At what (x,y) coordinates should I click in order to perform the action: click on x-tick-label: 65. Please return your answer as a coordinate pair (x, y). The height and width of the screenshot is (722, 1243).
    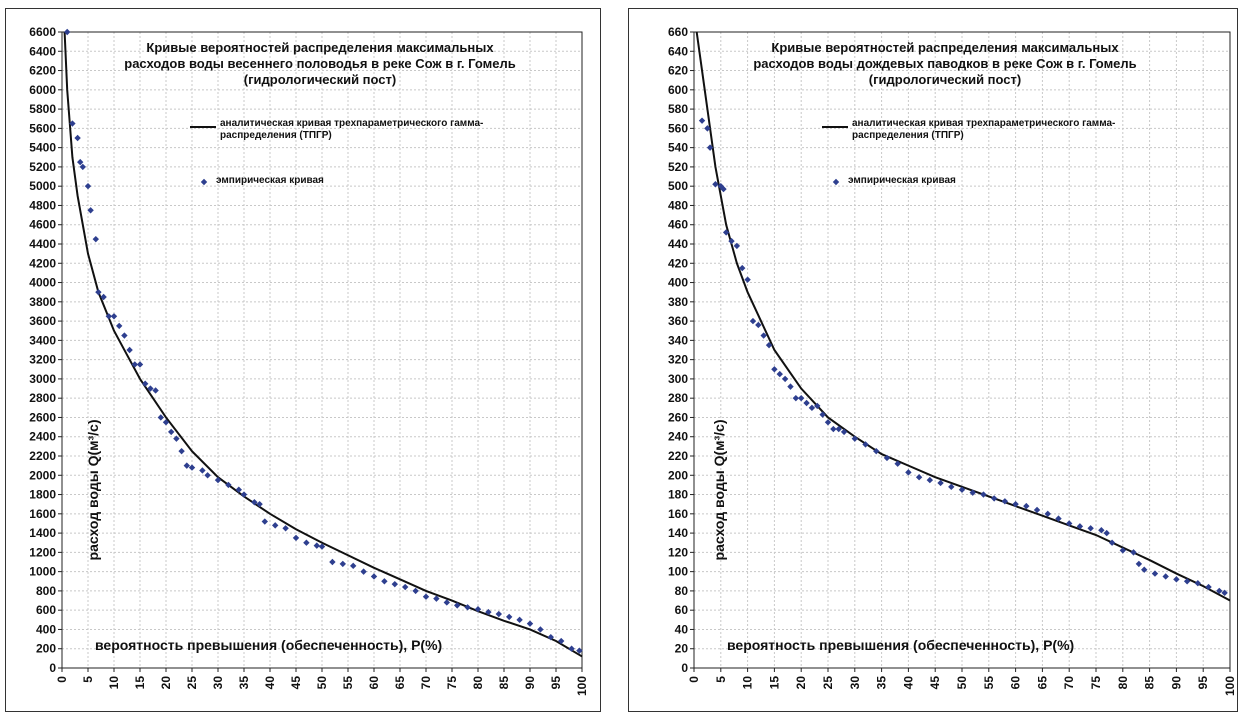
    Looking at the image, I should click on (1042, 683).